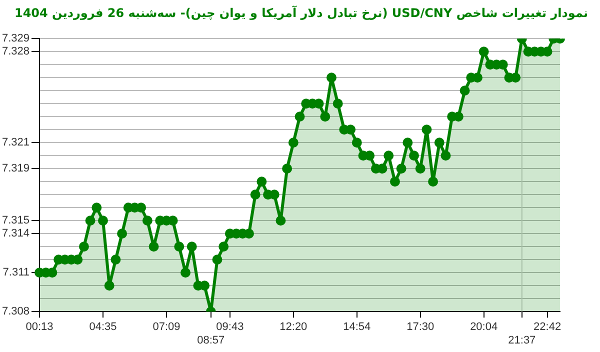  Describe the element at coordinates (300, 13) in the screenshot. I see `chart-title: نمودار تغییرات شاخص USD/CNY (نرخ تبادل دلار آمریکا و یوان چین)- سه‌شنبه 26 فروردین 1404` at that location.